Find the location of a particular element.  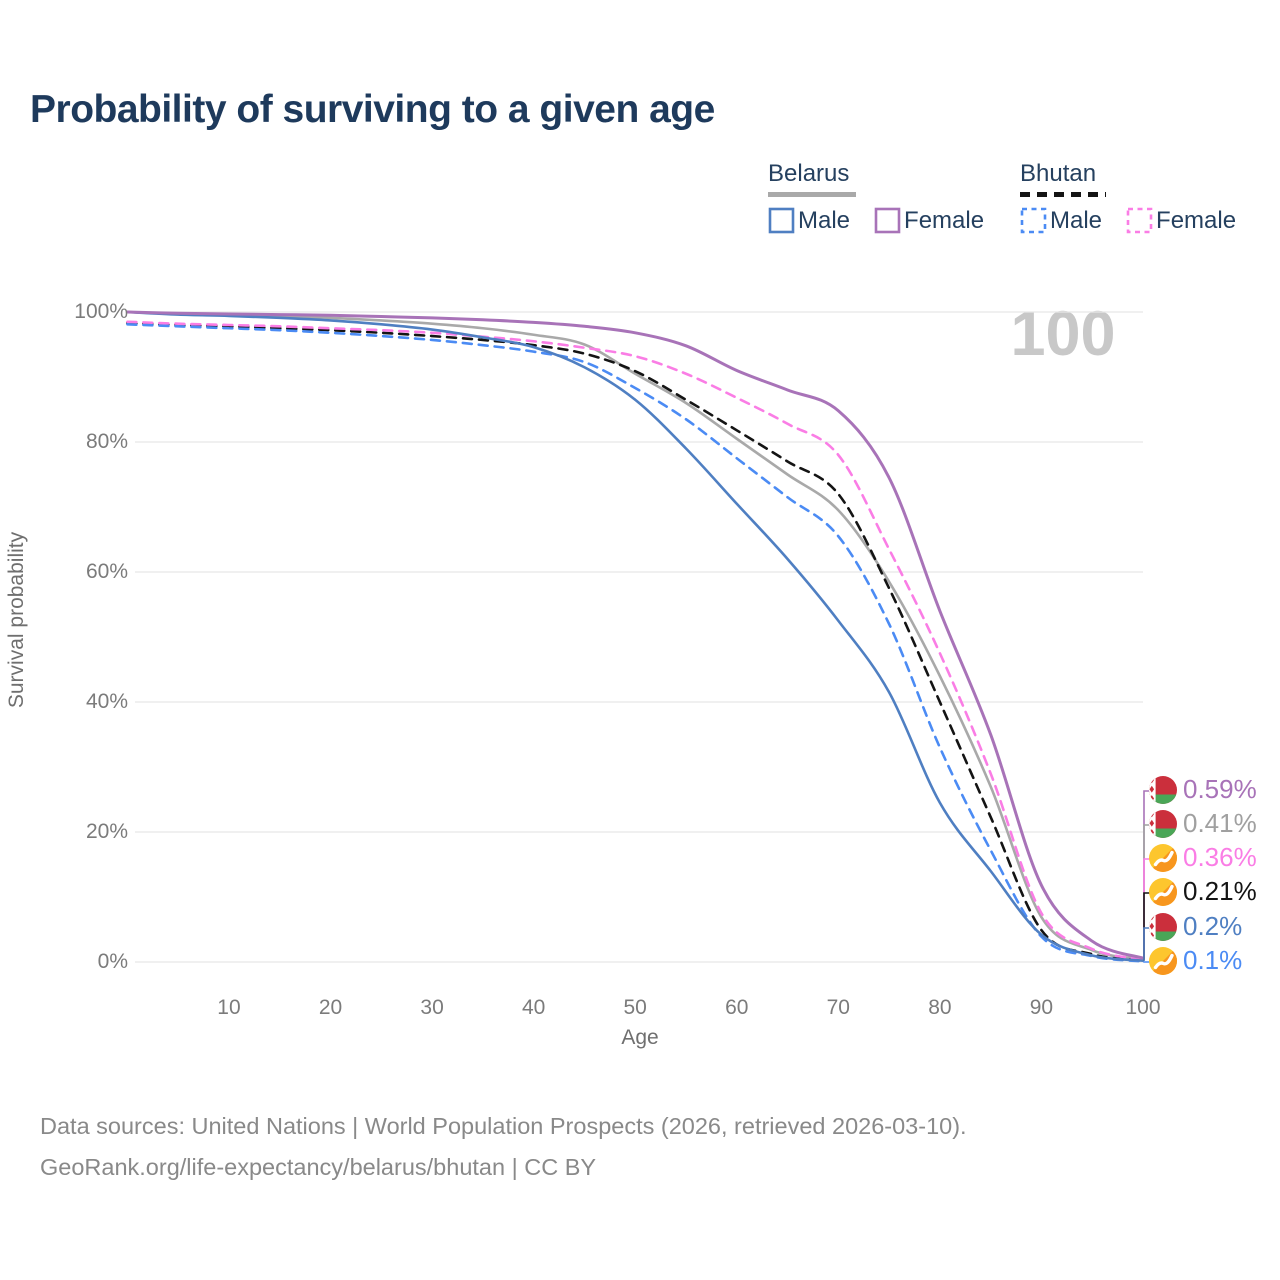

y-tick-40%: 40% is located at coordinates (106, 701).